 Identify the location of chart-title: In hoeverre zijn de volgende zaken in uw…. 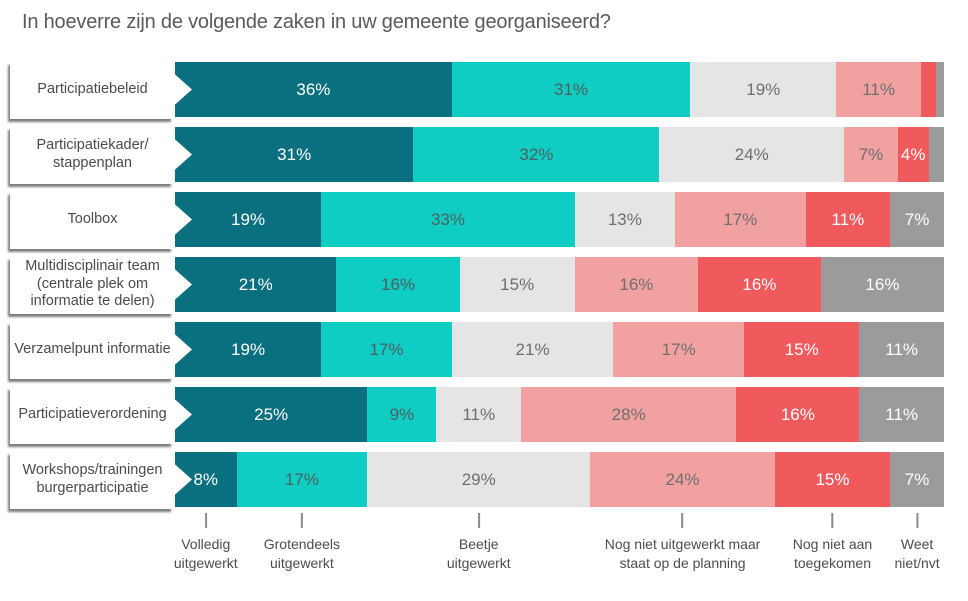
(316, 22).